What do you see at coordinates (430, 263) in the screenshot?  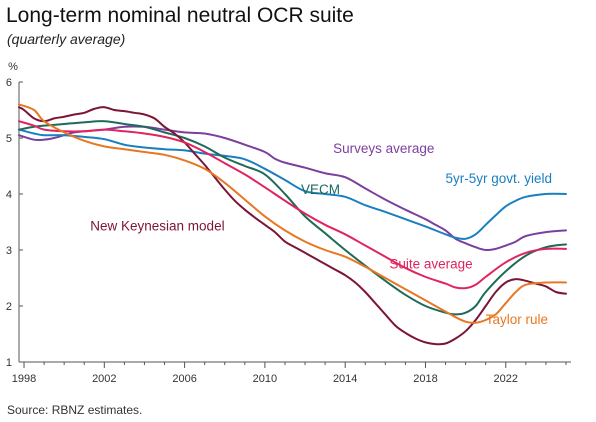 I see `series-label-suite-average: Suite average` at bounding box center [430, 263].